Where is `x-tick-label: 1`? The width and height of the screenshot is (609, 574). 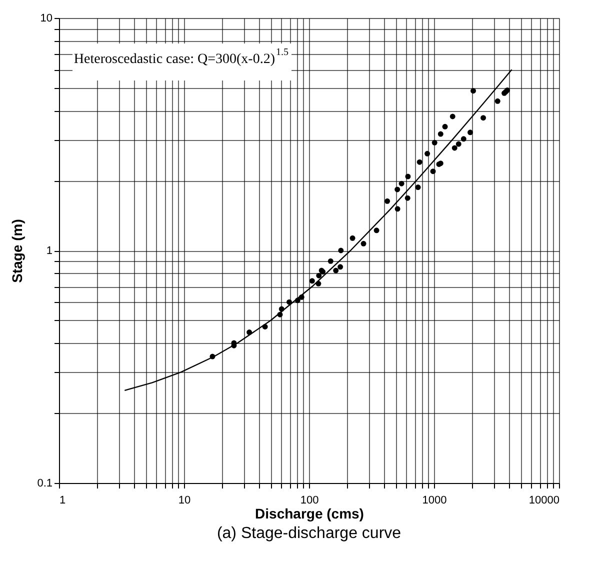 x-tick-label: 1 is located at coordinates (63, 500).